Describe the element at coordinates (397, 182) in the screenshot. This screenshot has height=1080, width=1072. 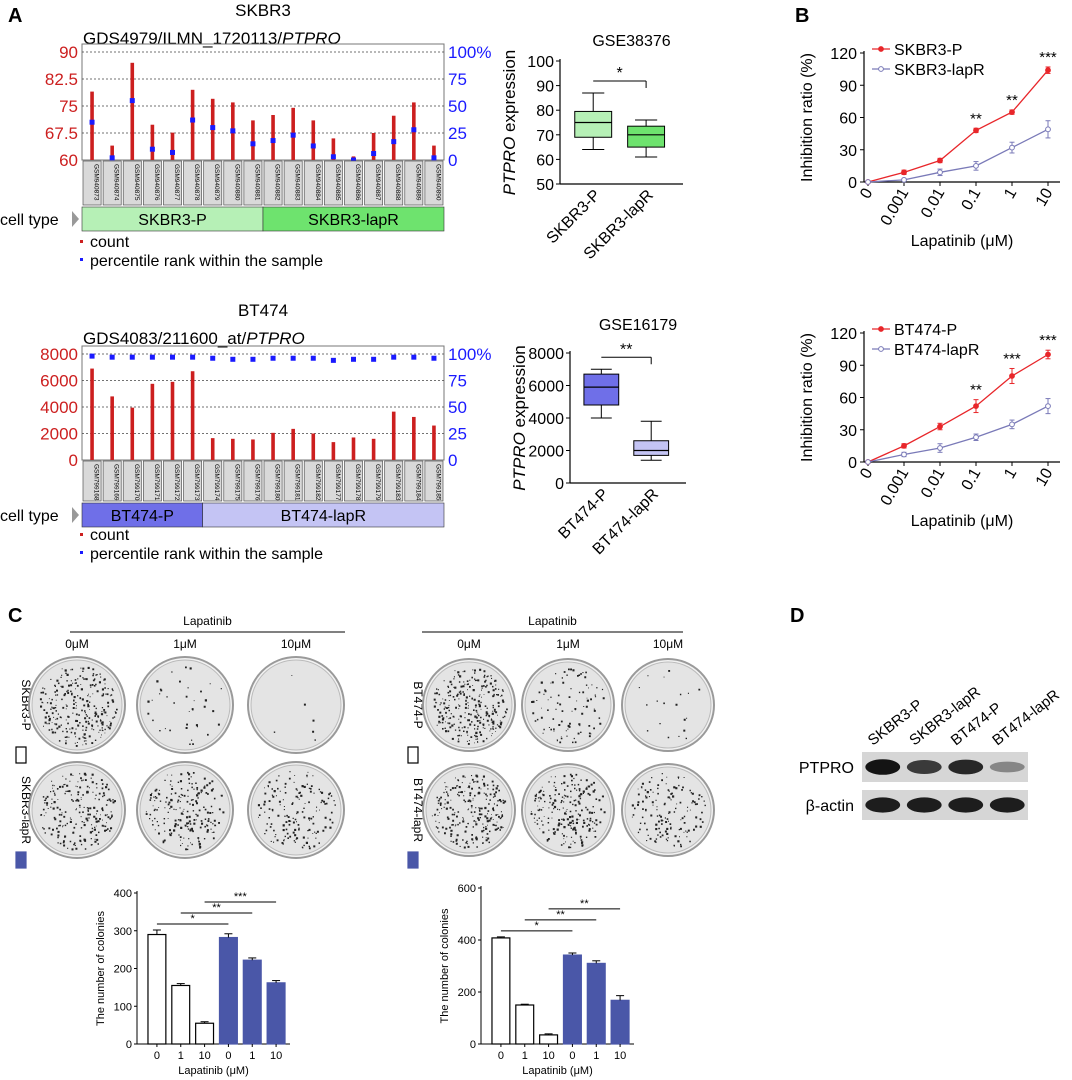
I see `sample-label: GSM940888` at that location.